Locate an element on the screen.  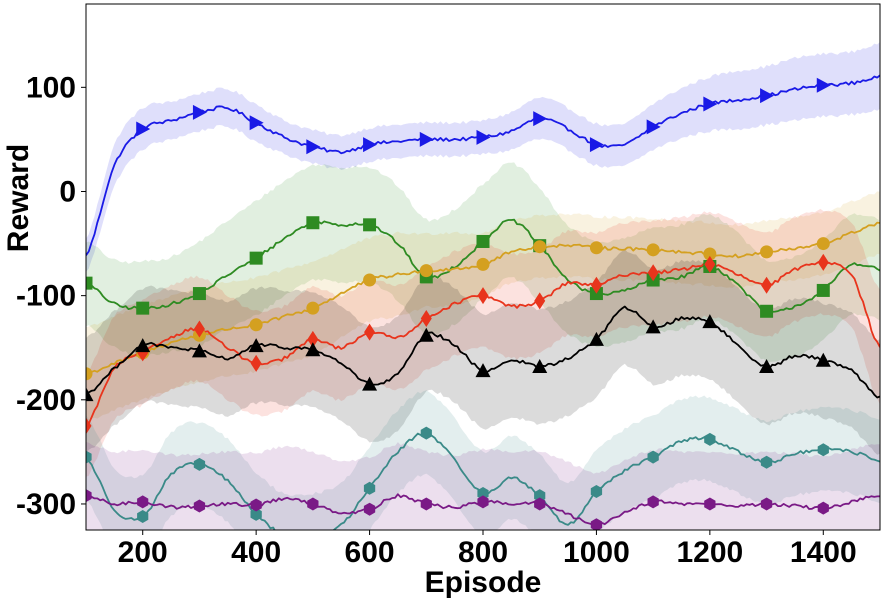
x-tick-label: 1000 is located at coordinates (596, 552).